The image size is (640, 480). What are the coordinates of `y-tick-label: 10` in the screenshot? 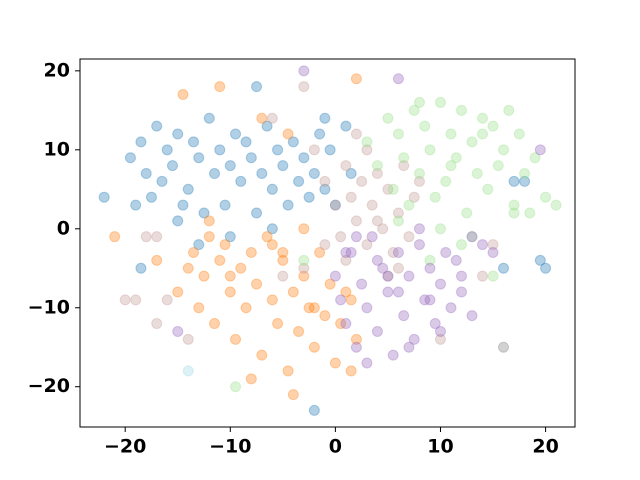 It's located at (57, 149).